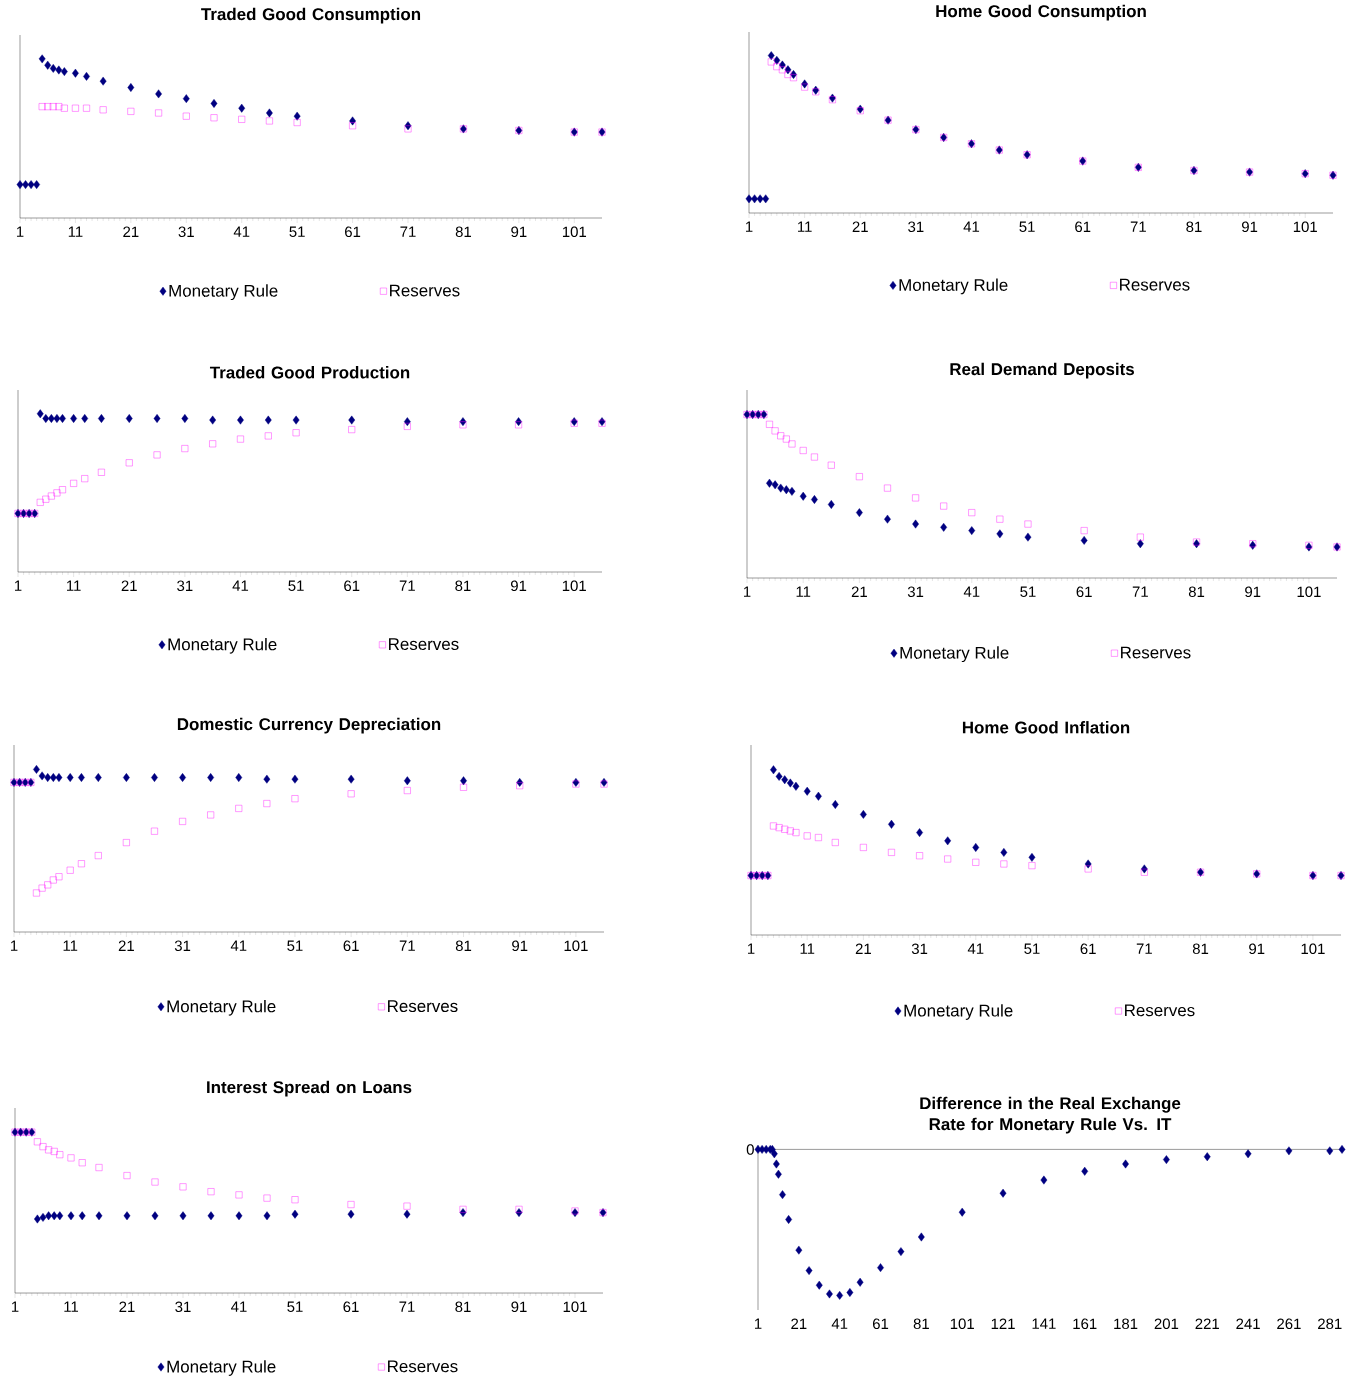 This screenshot has width=1349, height=1380. Describe the element at coordinates (1041, 12) in the screenshot. I see `chart-title: Home Good Consumption` at that location.